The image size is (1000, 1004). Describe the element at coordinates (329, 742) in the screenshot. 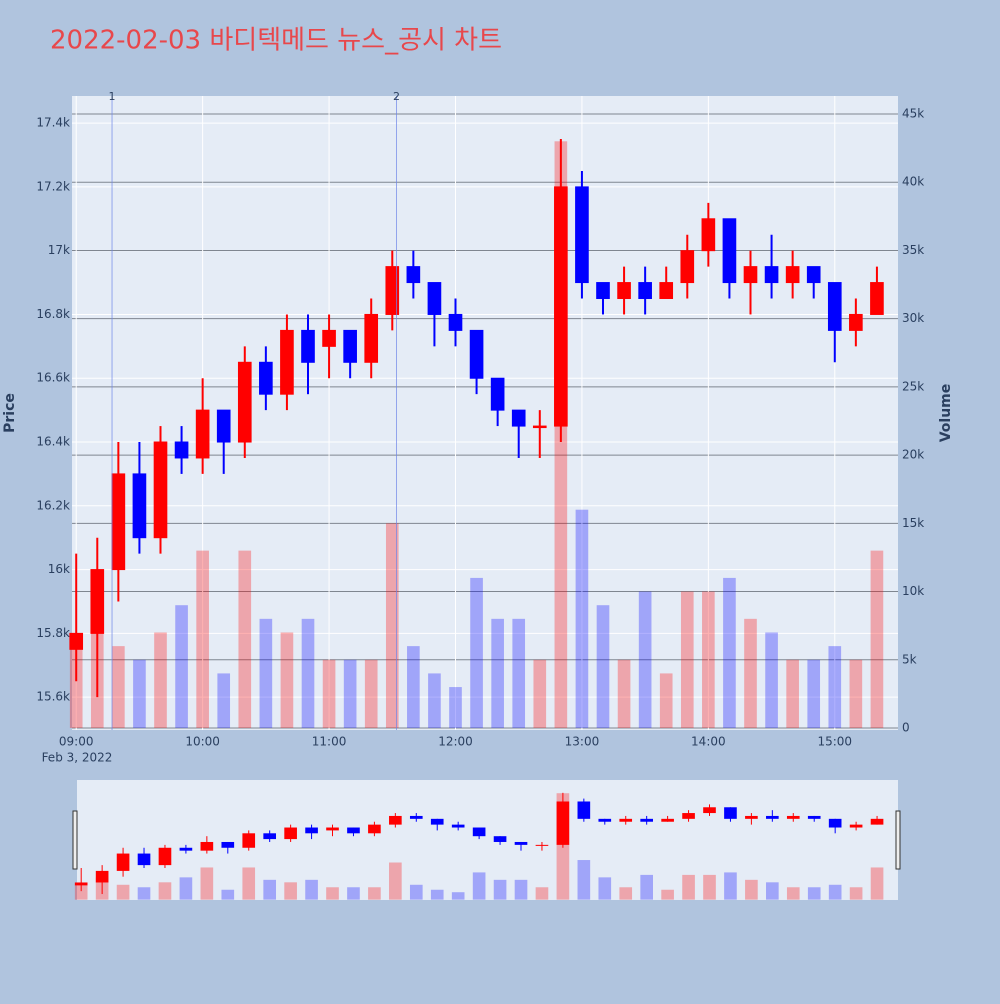

I see `x-tick-label: 11:00` at that location.